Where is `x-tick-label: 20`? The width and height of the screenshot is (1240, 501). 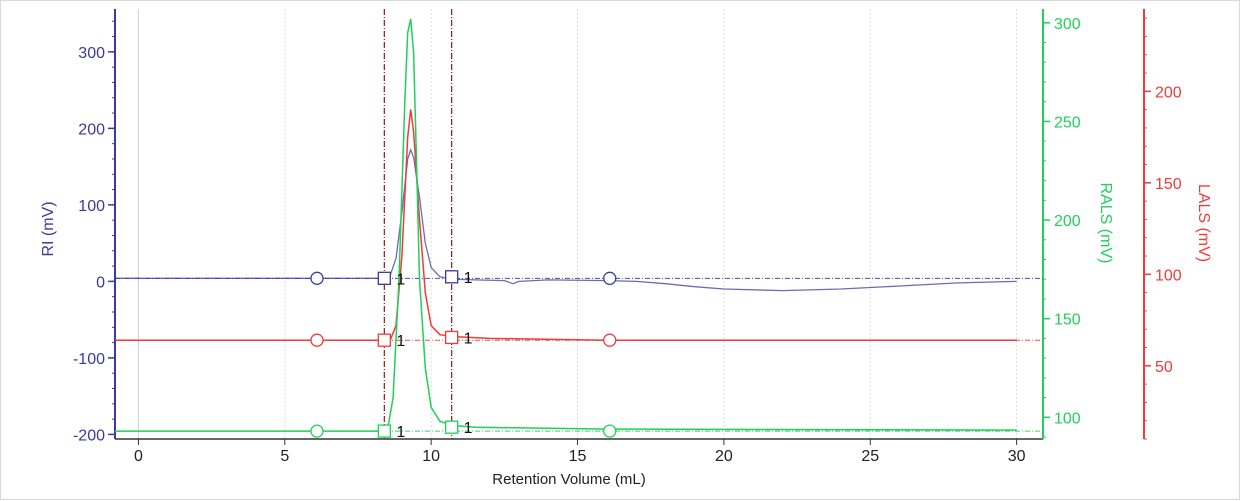
x-tick-label: 20 is located at coordinates (724, 456).